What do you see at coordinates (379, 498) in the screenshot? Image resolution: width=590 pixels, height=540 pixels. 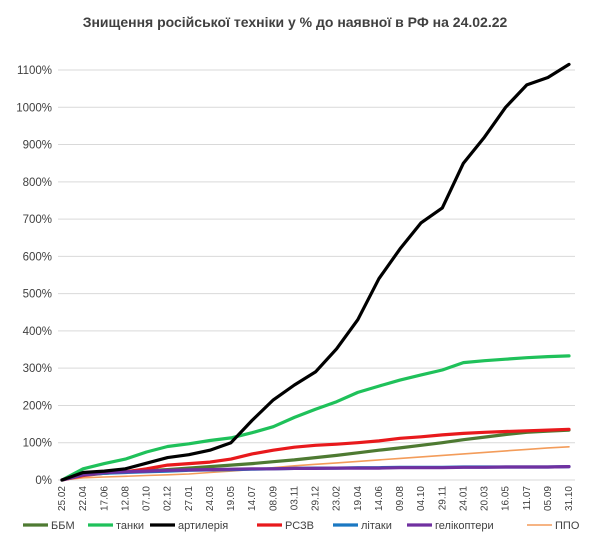 I see `x-tick-label: 14.06` at bounding box center [379, 498].